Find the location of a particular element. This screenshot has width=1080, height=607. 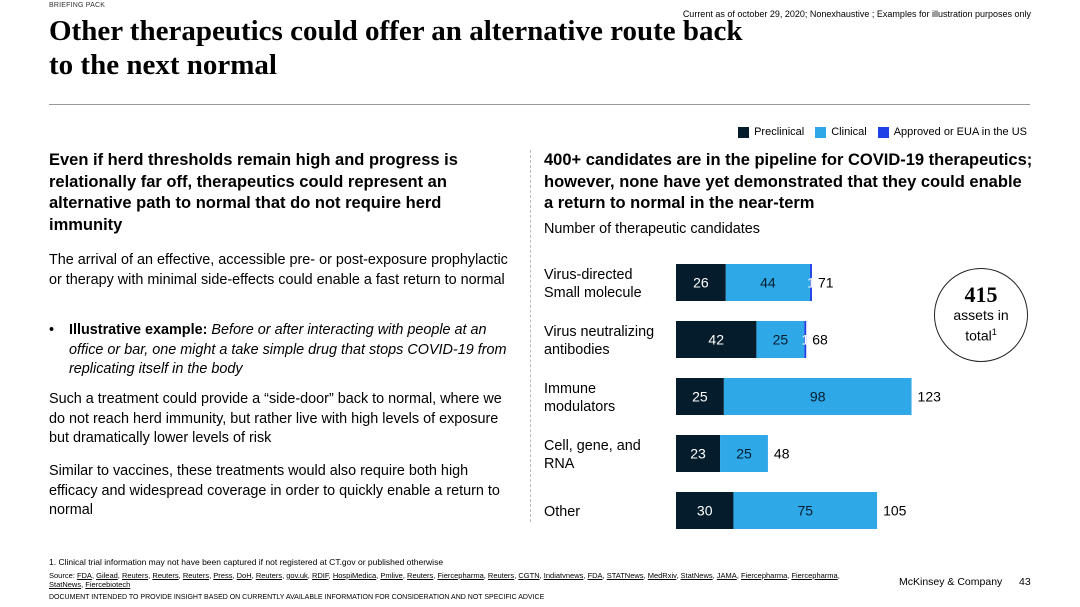

source-link: STATNews is located at coordinates (625, 575).